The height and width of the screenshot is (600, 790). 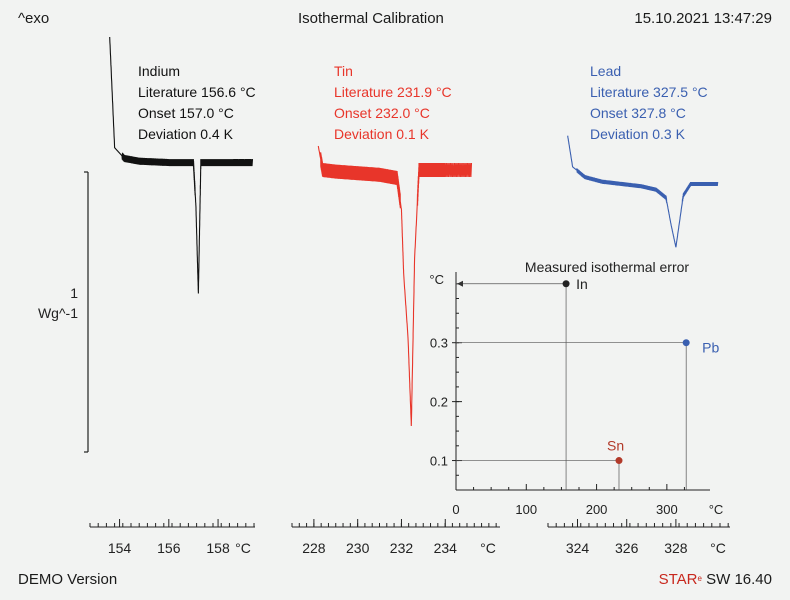 What do you see at coordinates (343, 71) in the screenshot?
I see `tin-label-line-0: Tin` at bounding box center [343, 71].